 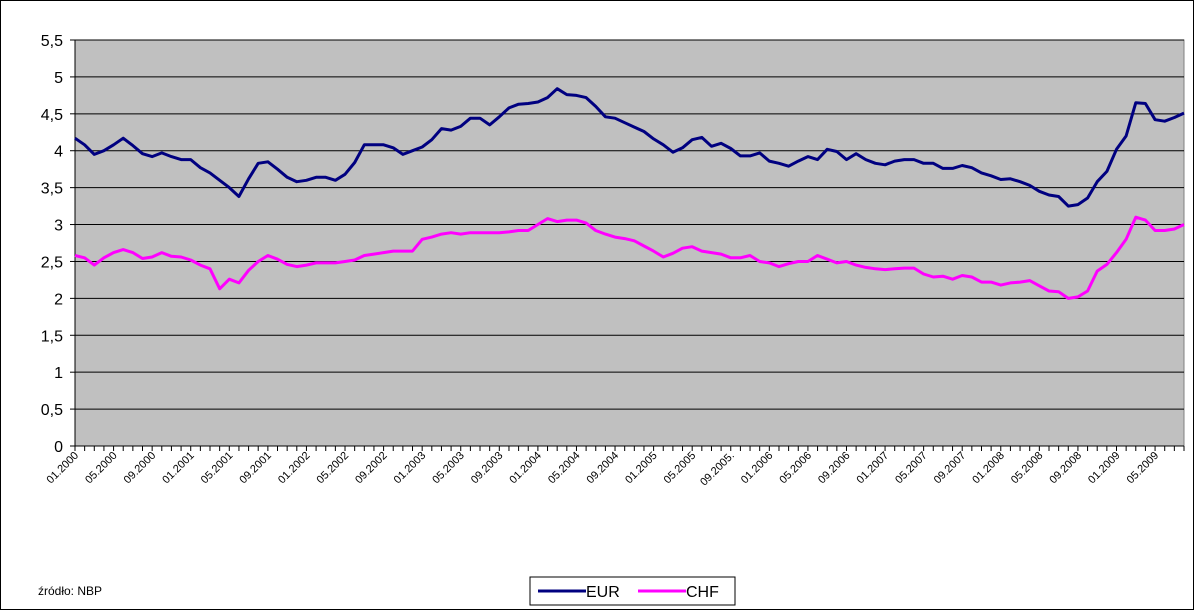 I want to click on y-tick-label: 4,5, so click(x=52, y=115).